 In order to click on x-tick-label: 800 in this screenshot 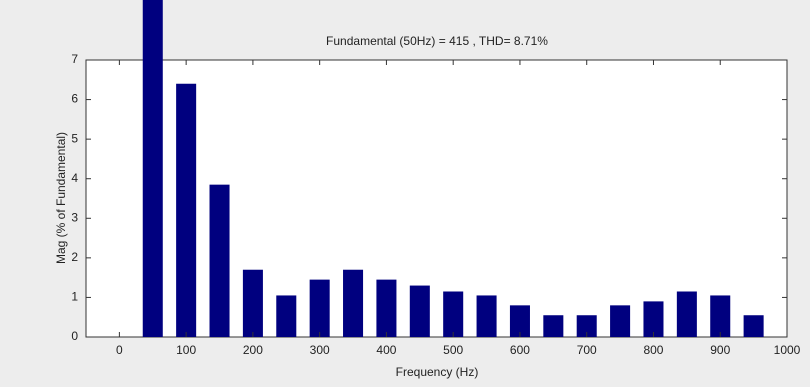, I will do `click(653, 350)`.